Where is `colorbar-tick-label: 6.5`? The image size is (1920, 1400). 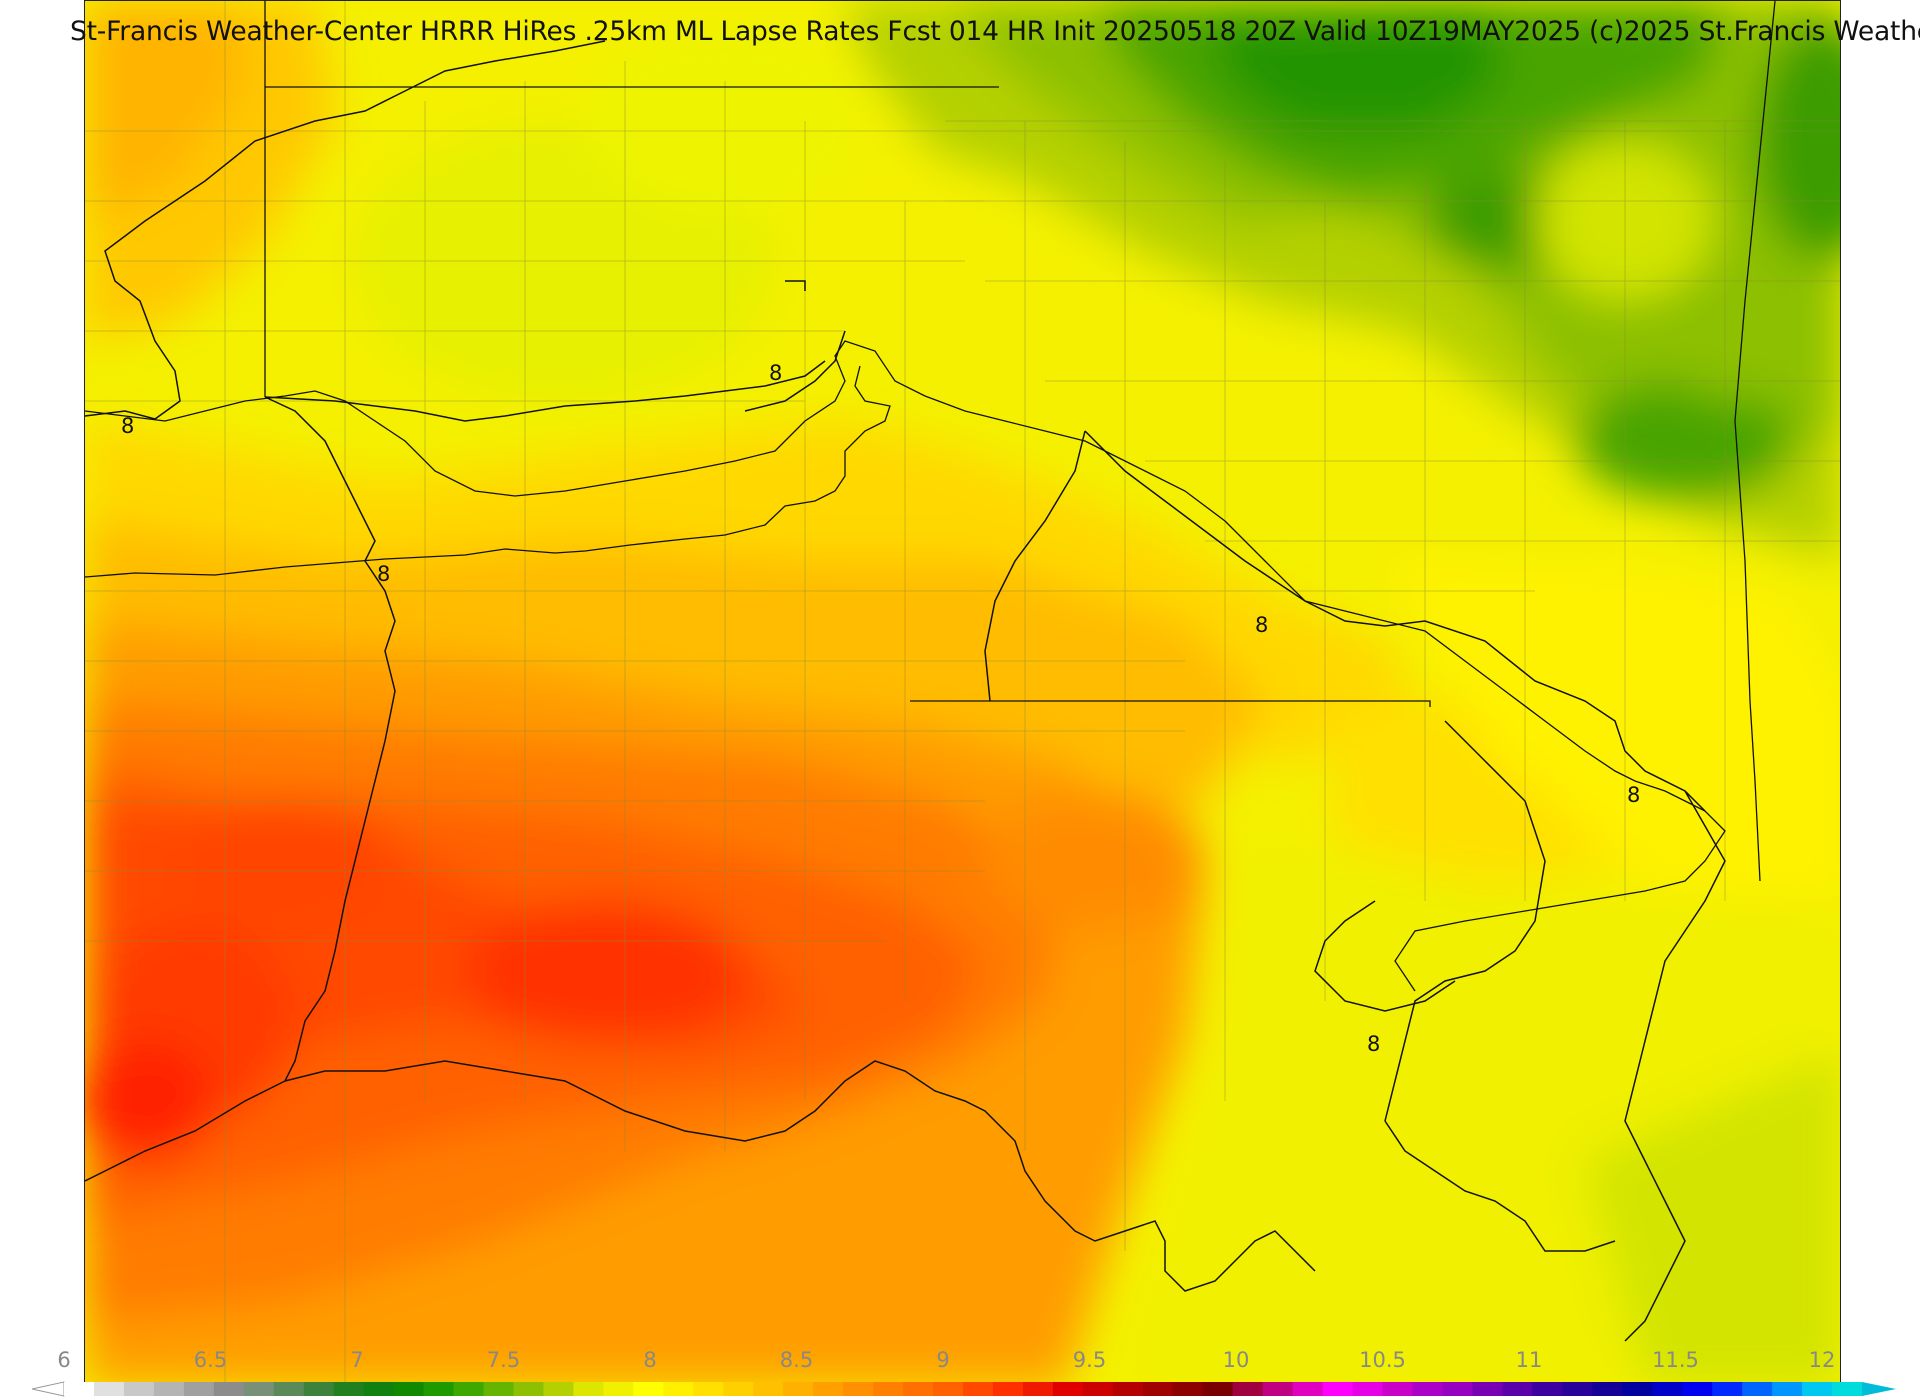 colorbar-tick-label: 6.5 is located at coordinates (210, 1360).